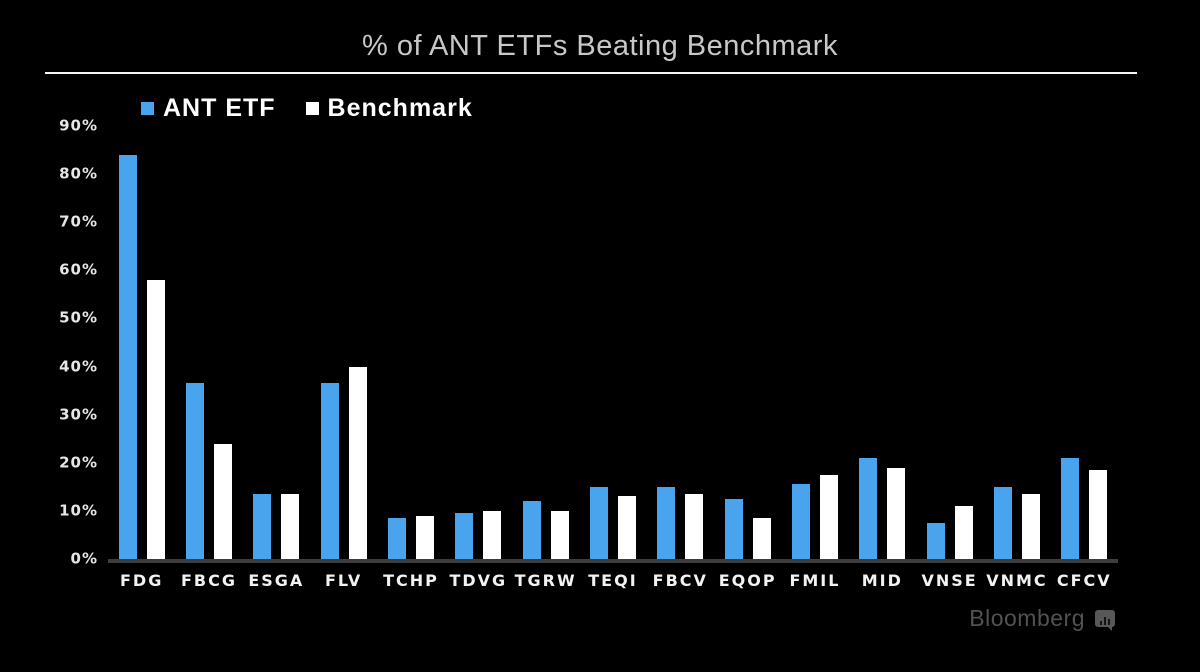  I want to click on x-tick-label-mid: MID, so click(882, 580).